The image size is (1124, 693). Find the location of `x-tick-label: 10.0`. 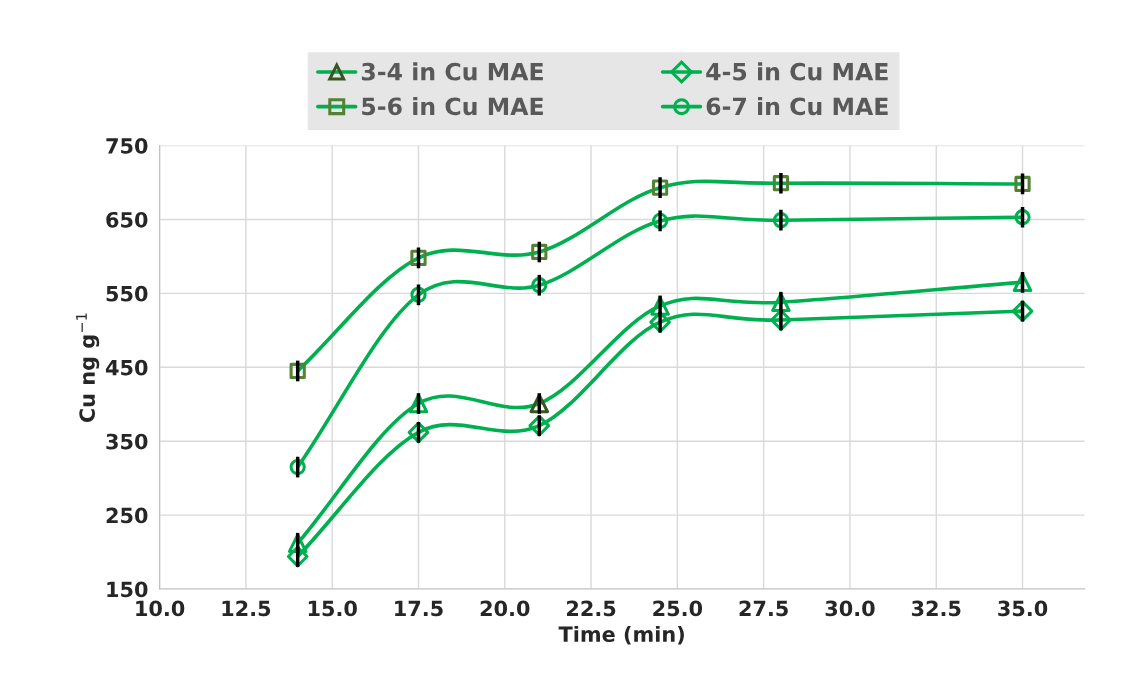

x-tick-label: 10.0 is located at coordinates (160, 608).